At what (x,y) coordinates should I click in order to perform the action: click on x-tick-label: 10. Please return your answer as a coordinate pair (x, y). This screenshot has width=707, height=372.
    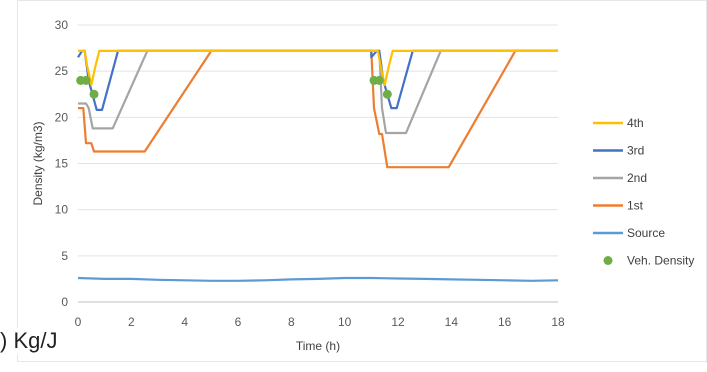
    Looking at the image, I should click on (345, 322).